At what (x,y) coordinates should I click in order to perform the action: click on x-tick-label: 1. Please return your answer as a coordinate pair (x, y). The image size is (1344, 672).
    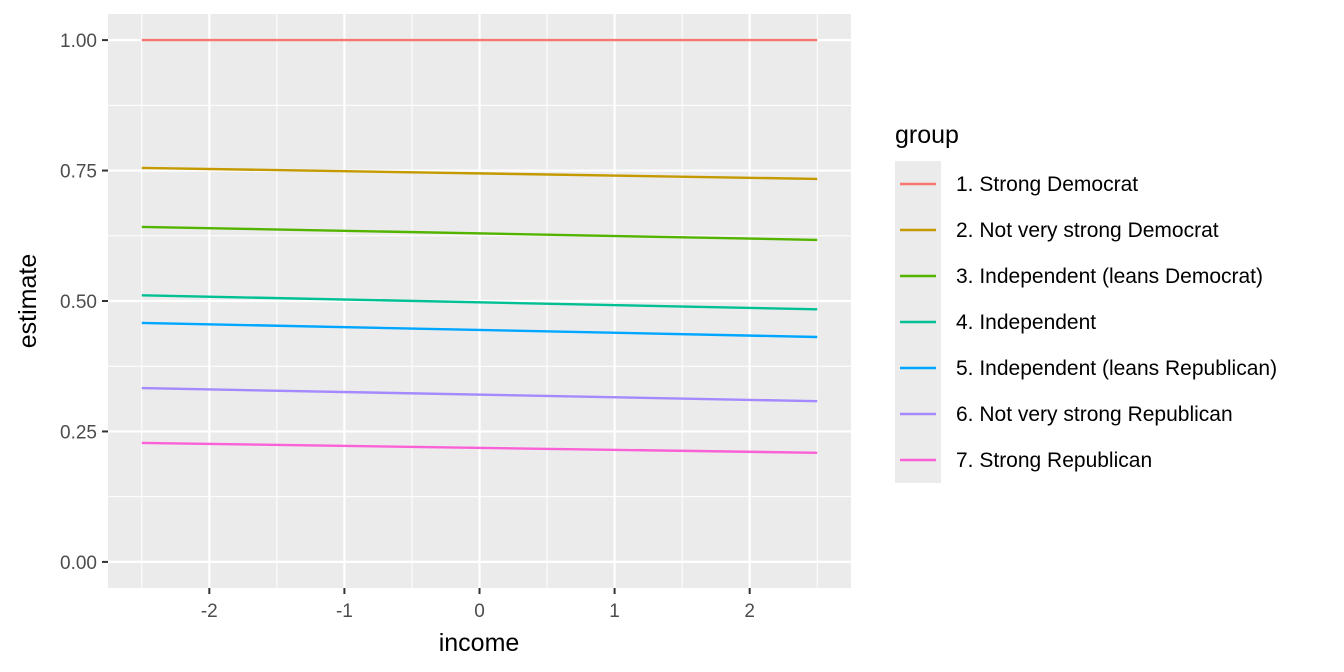
    Looking at the image, I should click on (614, 611).